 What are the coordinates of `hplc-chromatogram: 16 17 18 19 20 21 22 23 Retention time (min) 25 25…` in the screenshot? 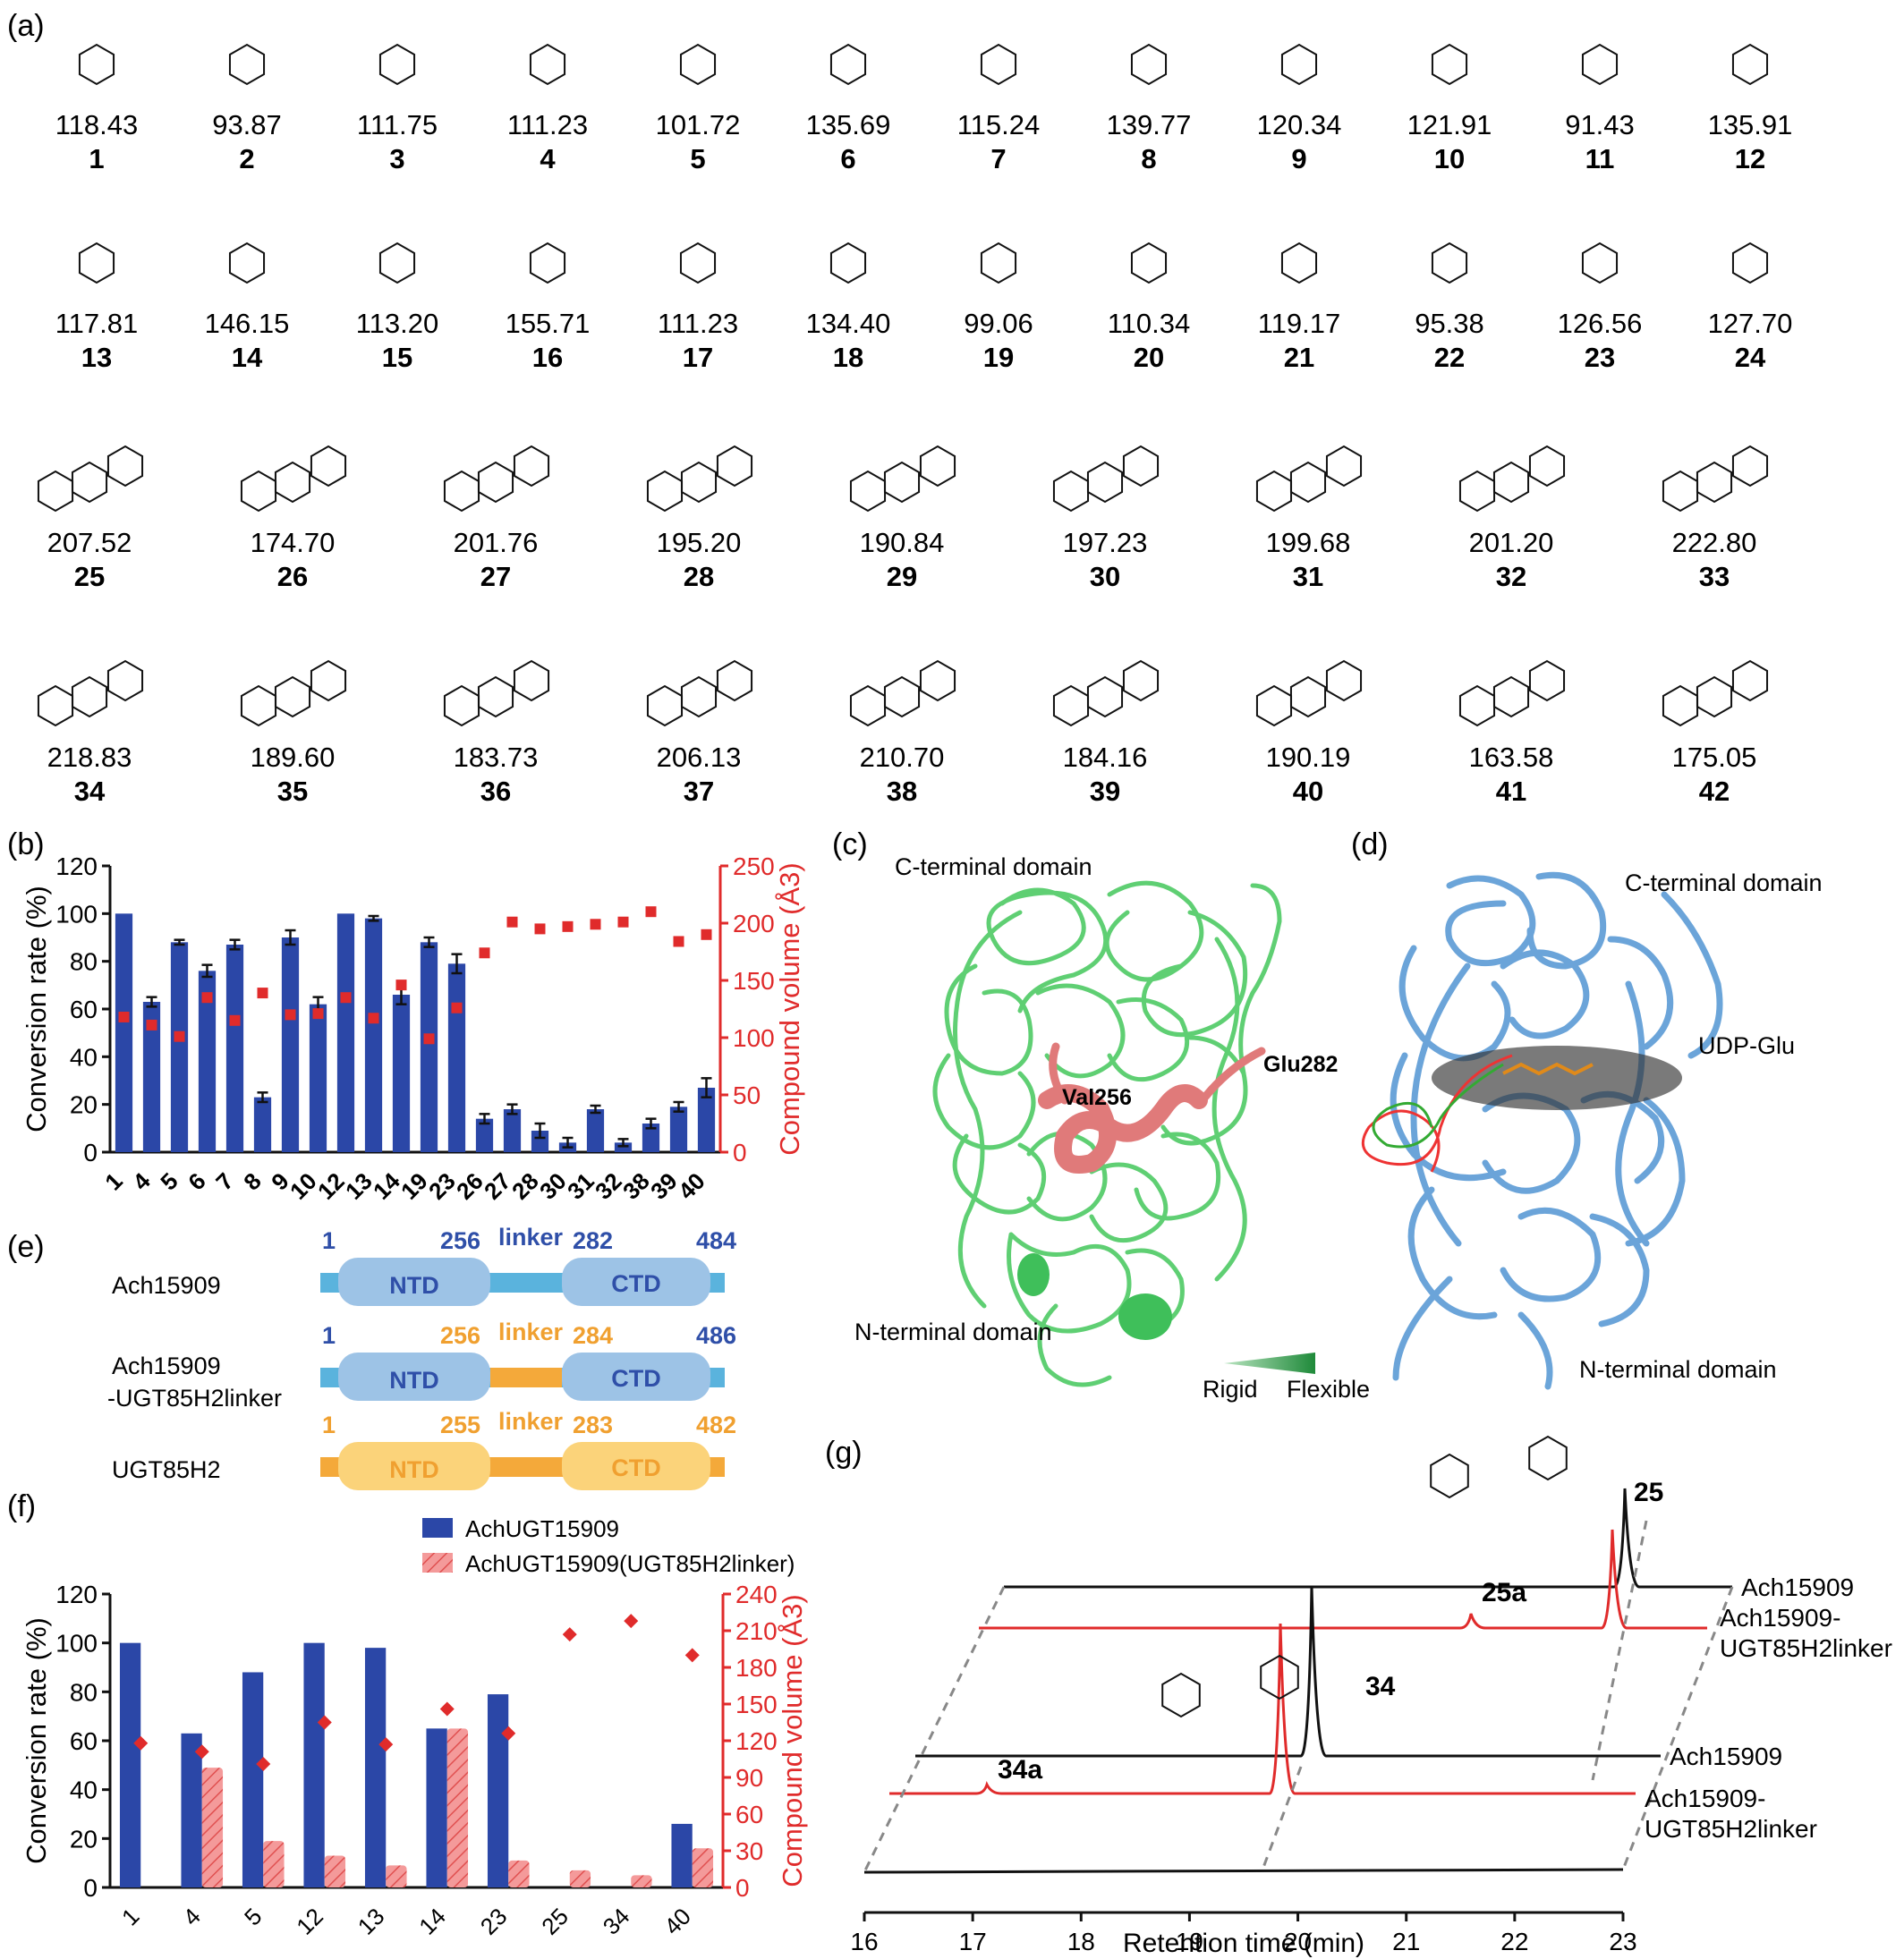 It's located at (1371, 1696).